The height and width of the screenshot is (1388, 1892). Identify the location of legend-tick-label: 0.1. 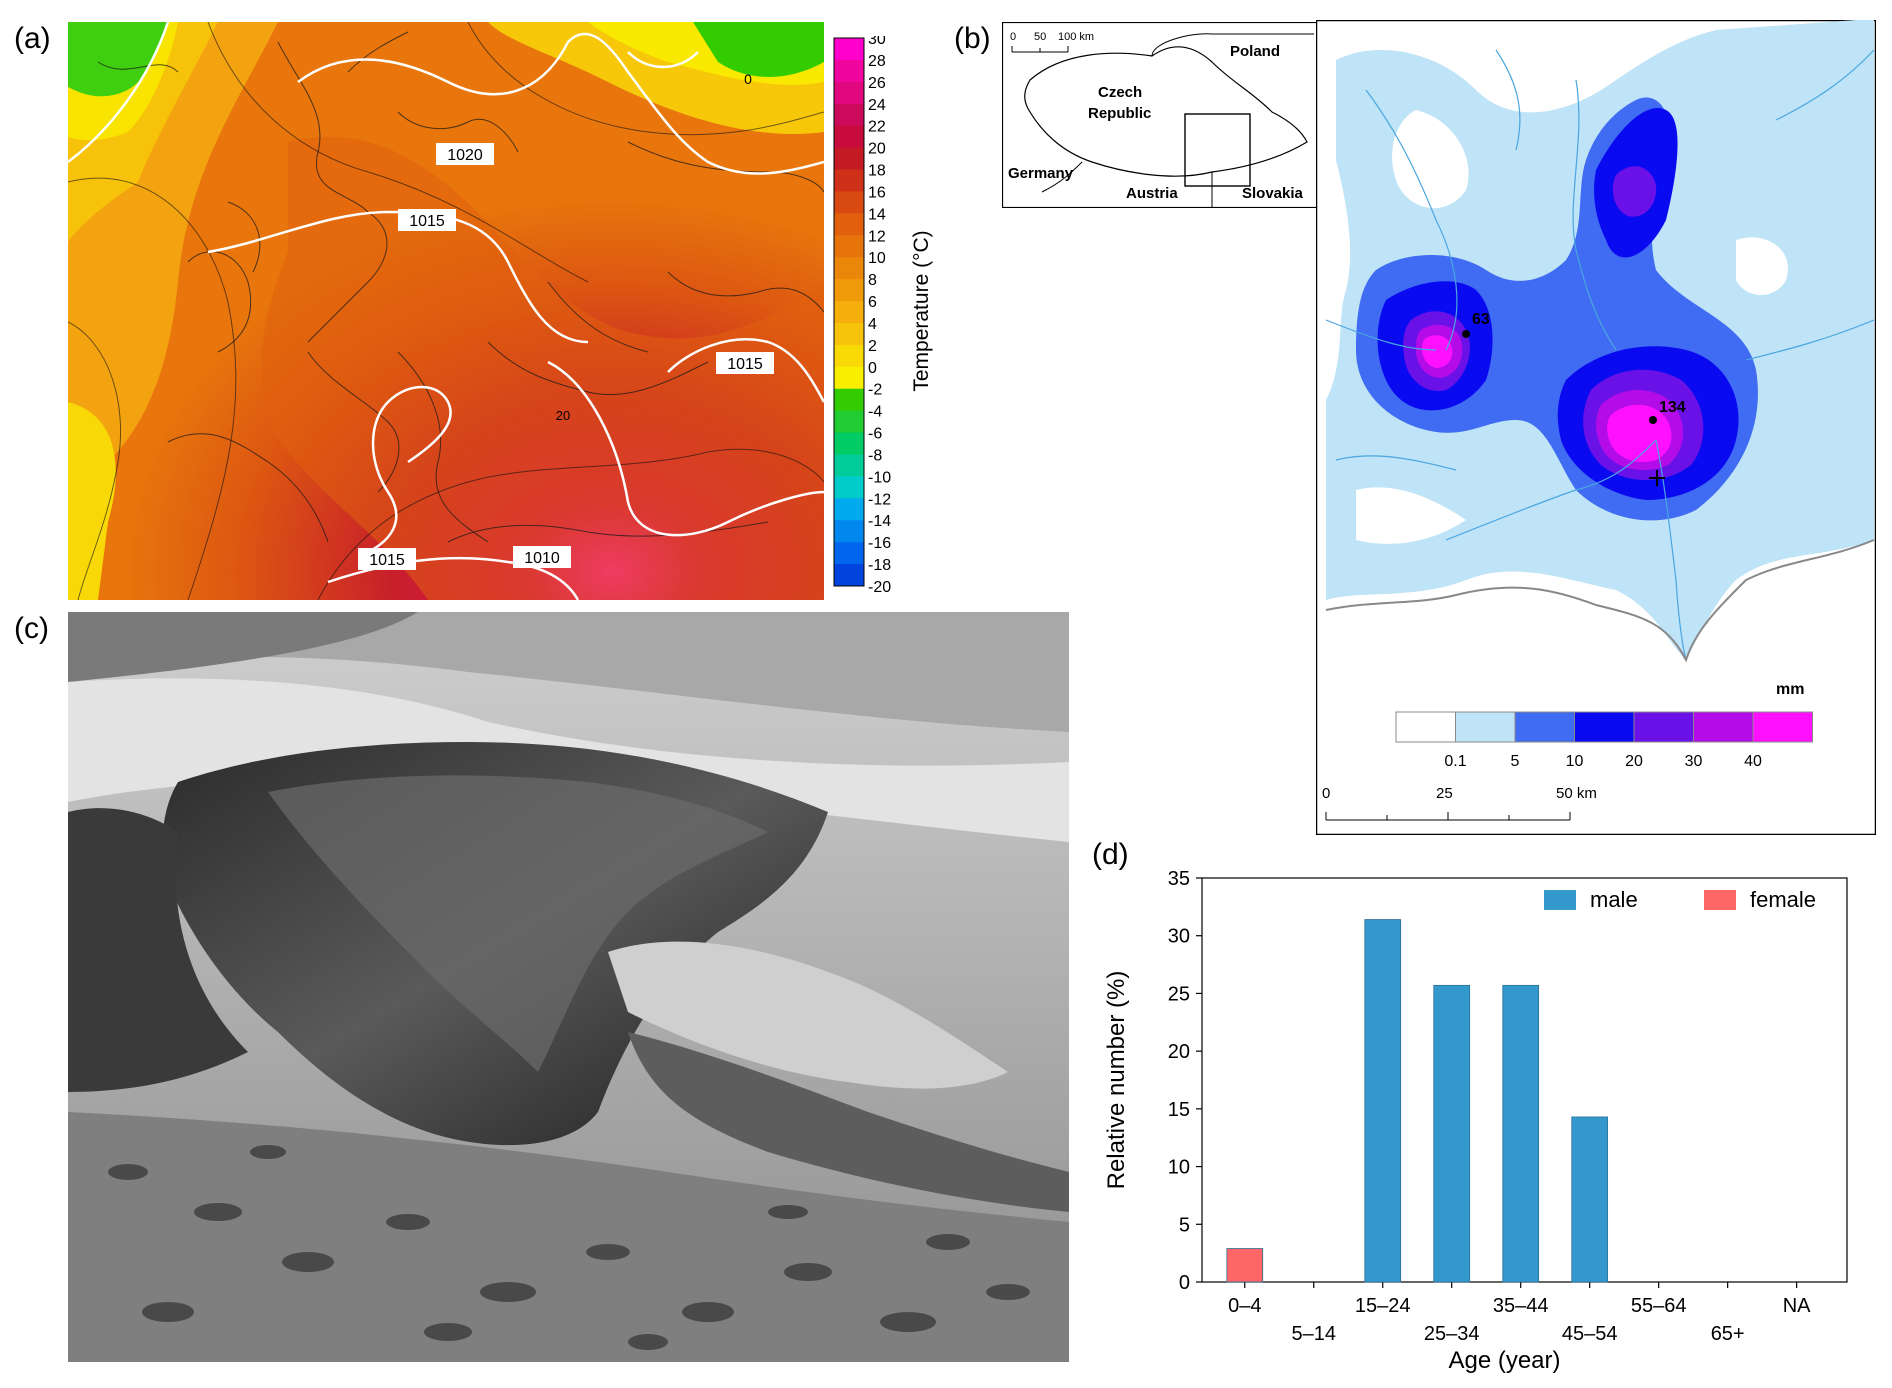
(1455, 761).